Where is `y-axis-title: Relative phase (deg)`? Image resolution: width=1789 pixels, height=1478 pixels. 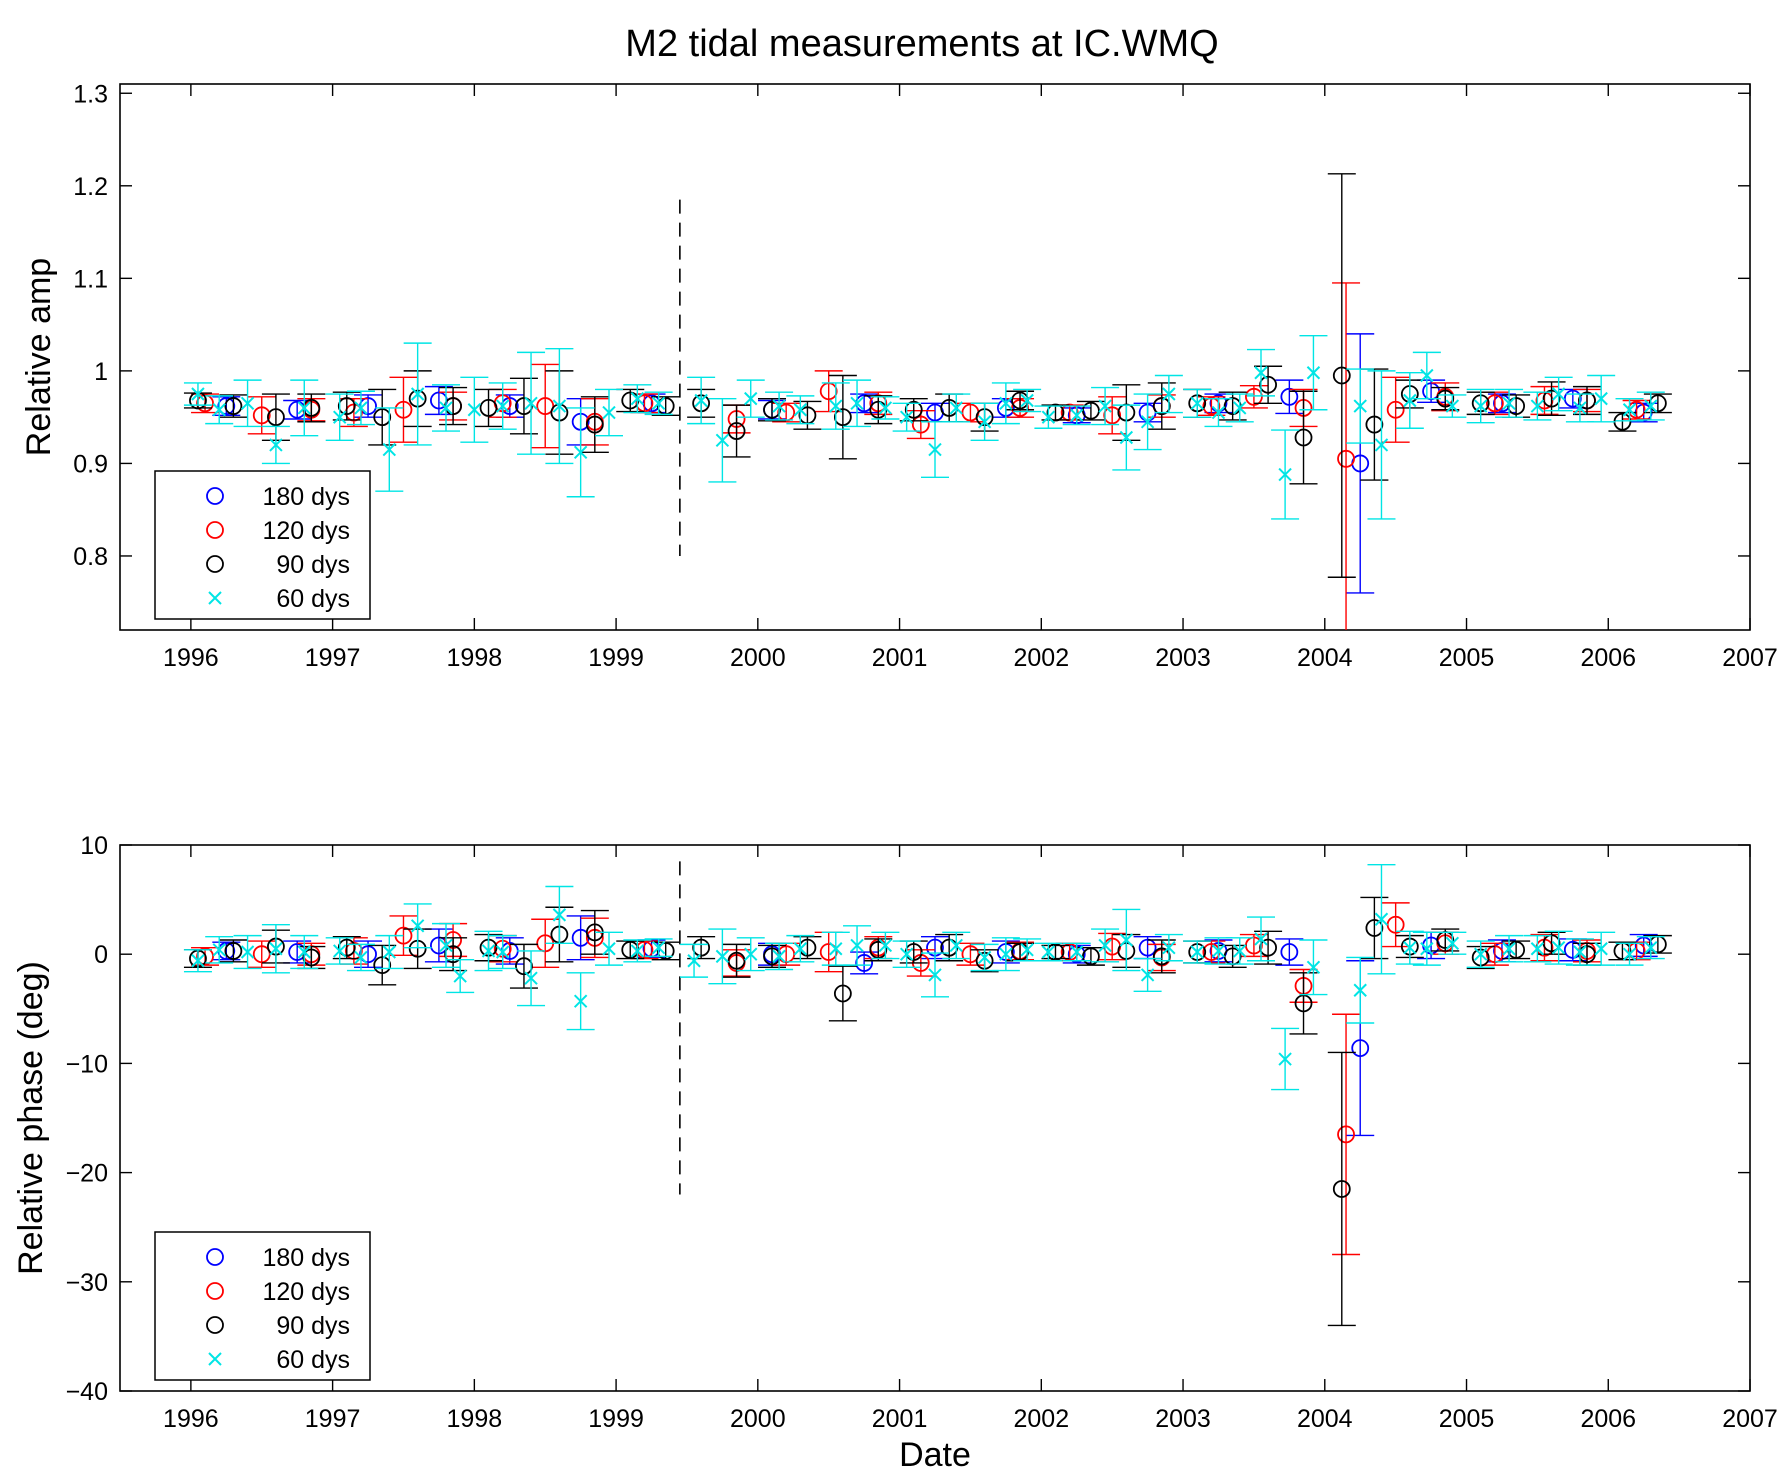
y-axis-title: Relative phase (deg) is located at coordinates (31, 1118).